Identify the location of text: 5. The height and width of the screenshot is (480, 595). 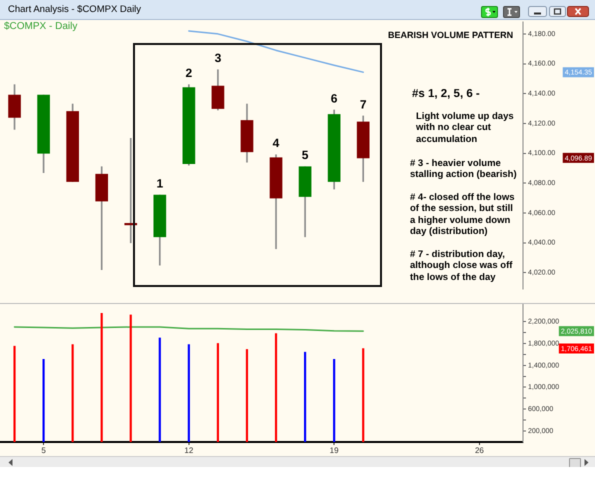
(305, 155).